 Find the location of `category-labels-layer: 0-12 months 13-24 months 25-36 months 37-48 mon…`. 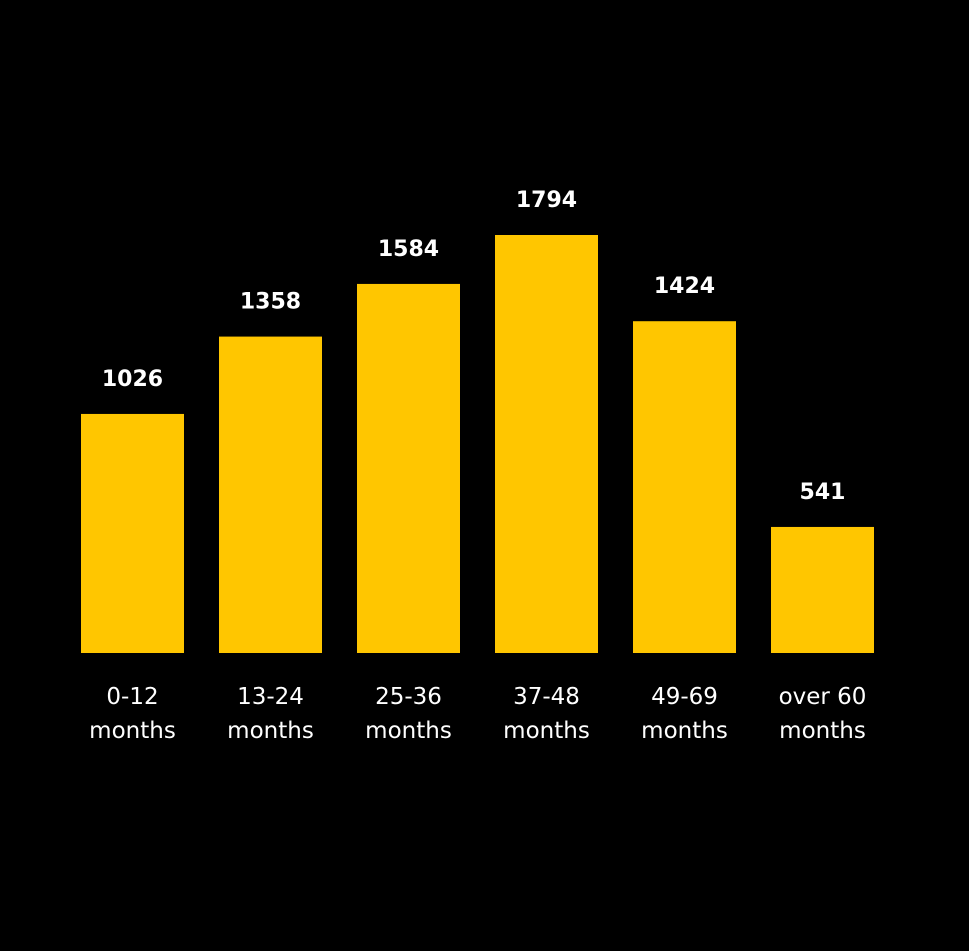

category-labels-layer: 0-12 months 13-24 months 25-36 months 37-48 mon… is located at coordinates (477, 714).